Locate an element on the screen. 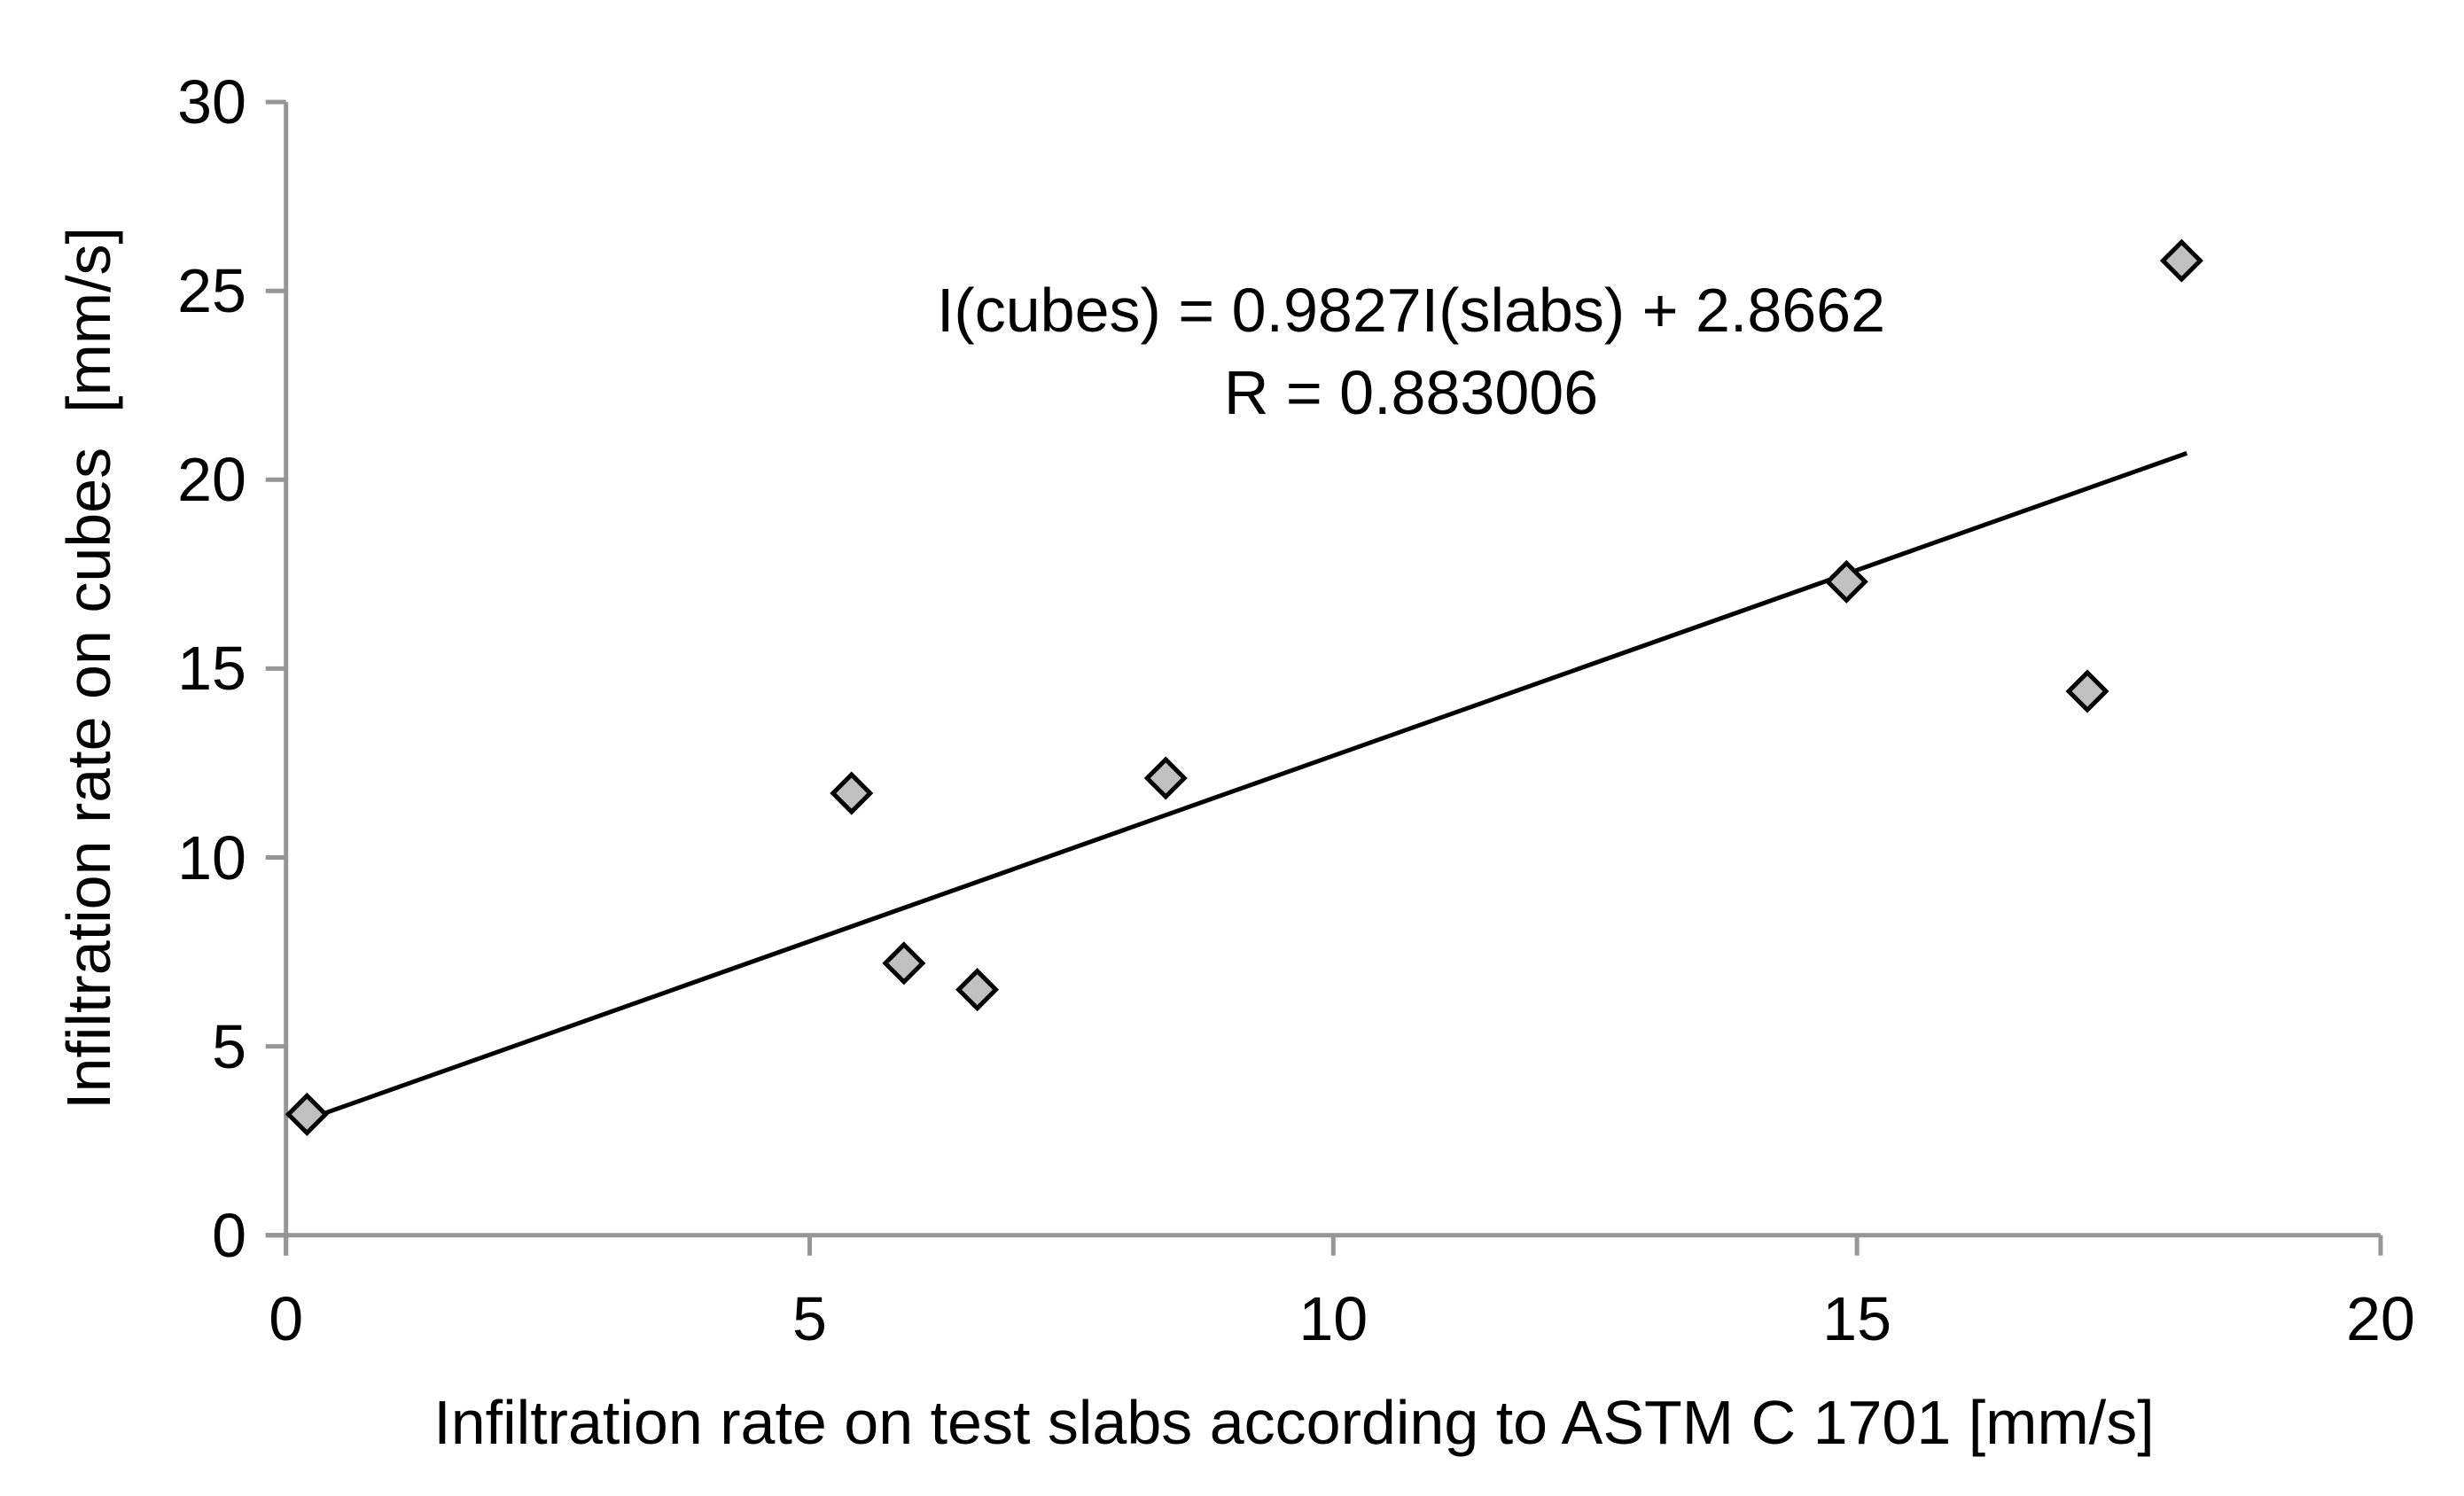 The image size is (2464, 1496). y-tick-label: 10 is located at coordinates (211, 857).